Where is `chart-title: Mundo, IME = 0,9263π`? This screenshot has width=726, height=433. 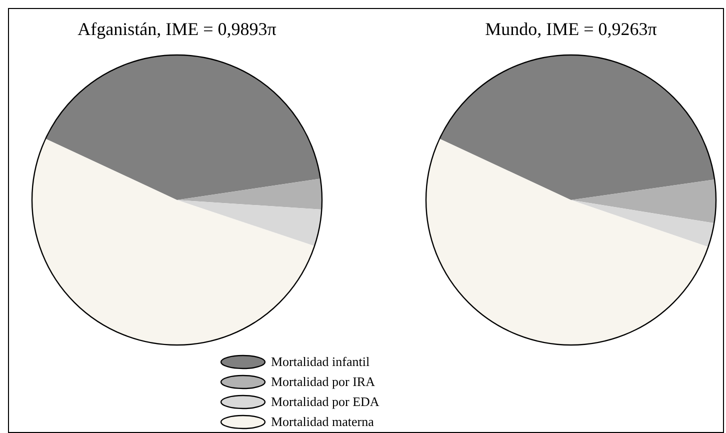
chart-title: Mundo, IME = 0,9263π is located at coordinates (571, 30).